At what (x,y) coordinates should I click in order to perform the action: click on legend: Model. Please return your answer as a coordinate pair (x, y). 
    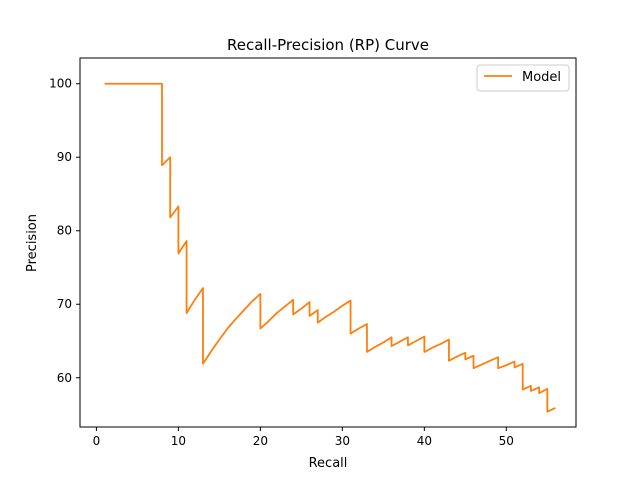
    Looking at the image, I should click on (523, 78).